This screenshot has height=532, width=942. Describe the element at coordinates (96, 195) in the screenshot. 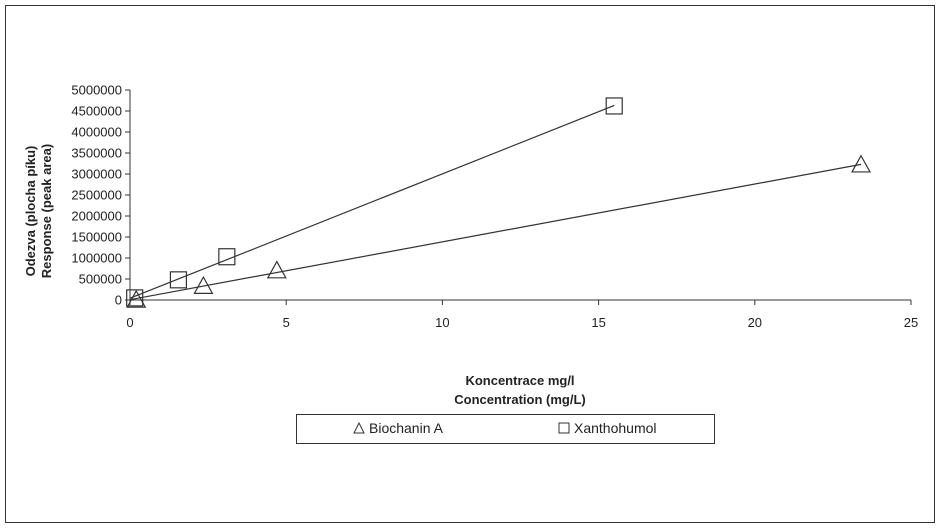

I see `y-tick-label: 2500000` at that location.